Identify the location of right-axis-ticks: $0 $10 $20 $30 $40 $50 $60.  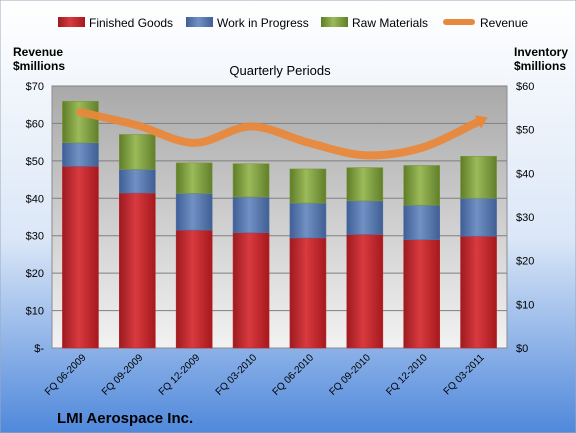
(525, 218).